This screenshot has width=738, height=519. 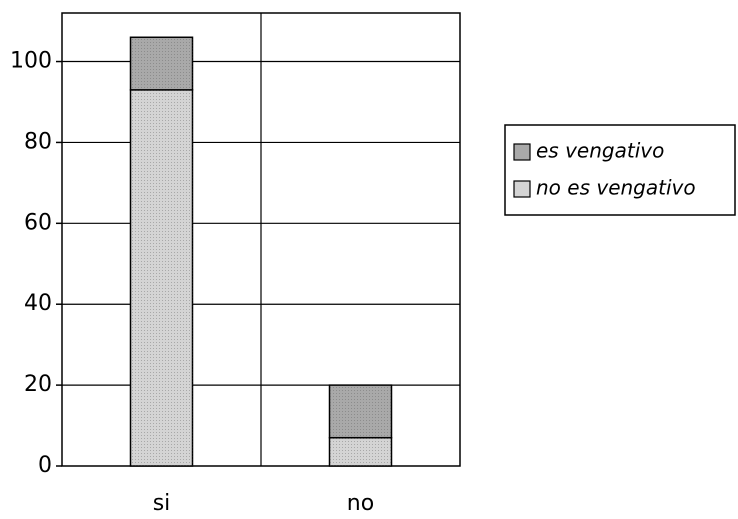 What do you see at coordinates (360, 503) in the screenshot?
I see `x-tick-label: no` at bounding box center [360, 503].